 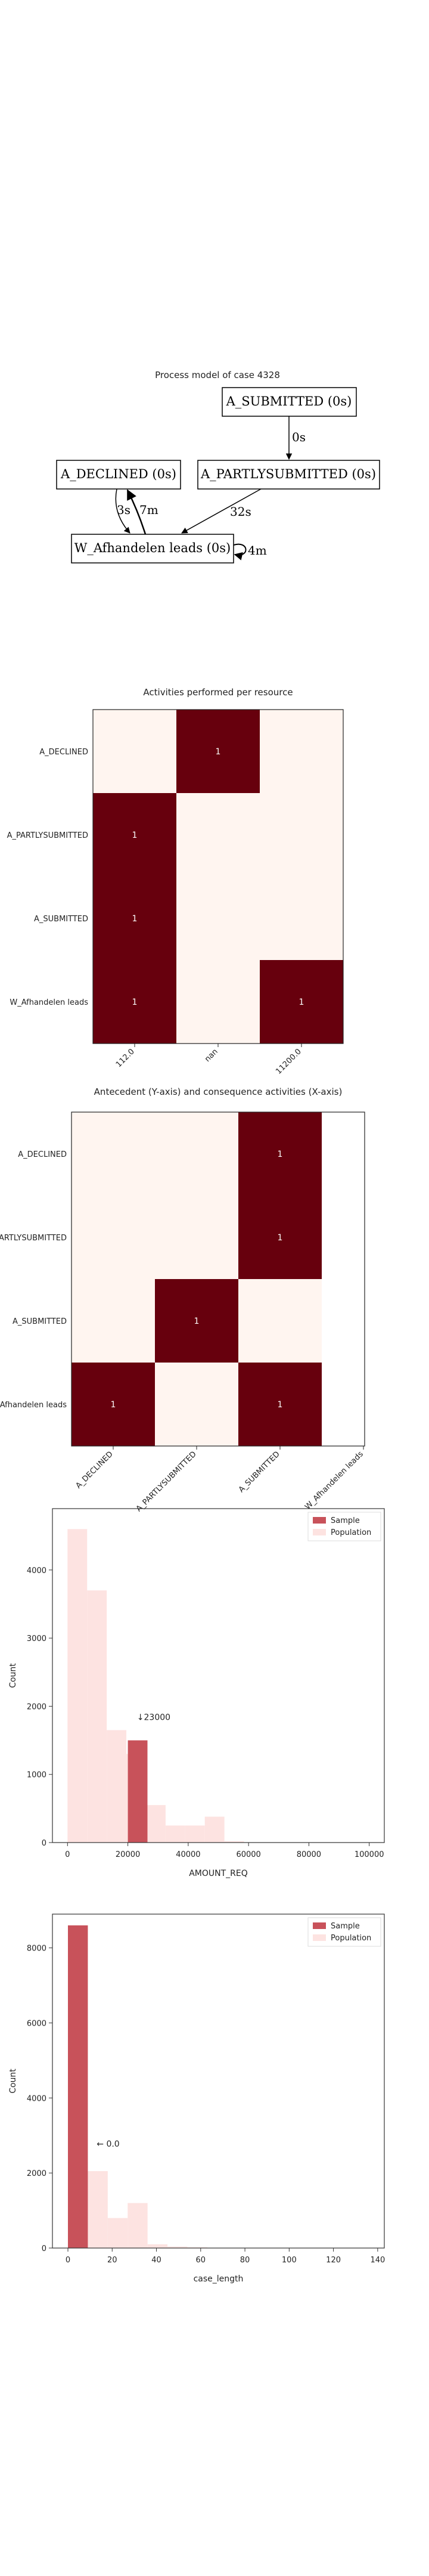 I want to click on x-tick-label: 140, so click(x=377, y=2260).